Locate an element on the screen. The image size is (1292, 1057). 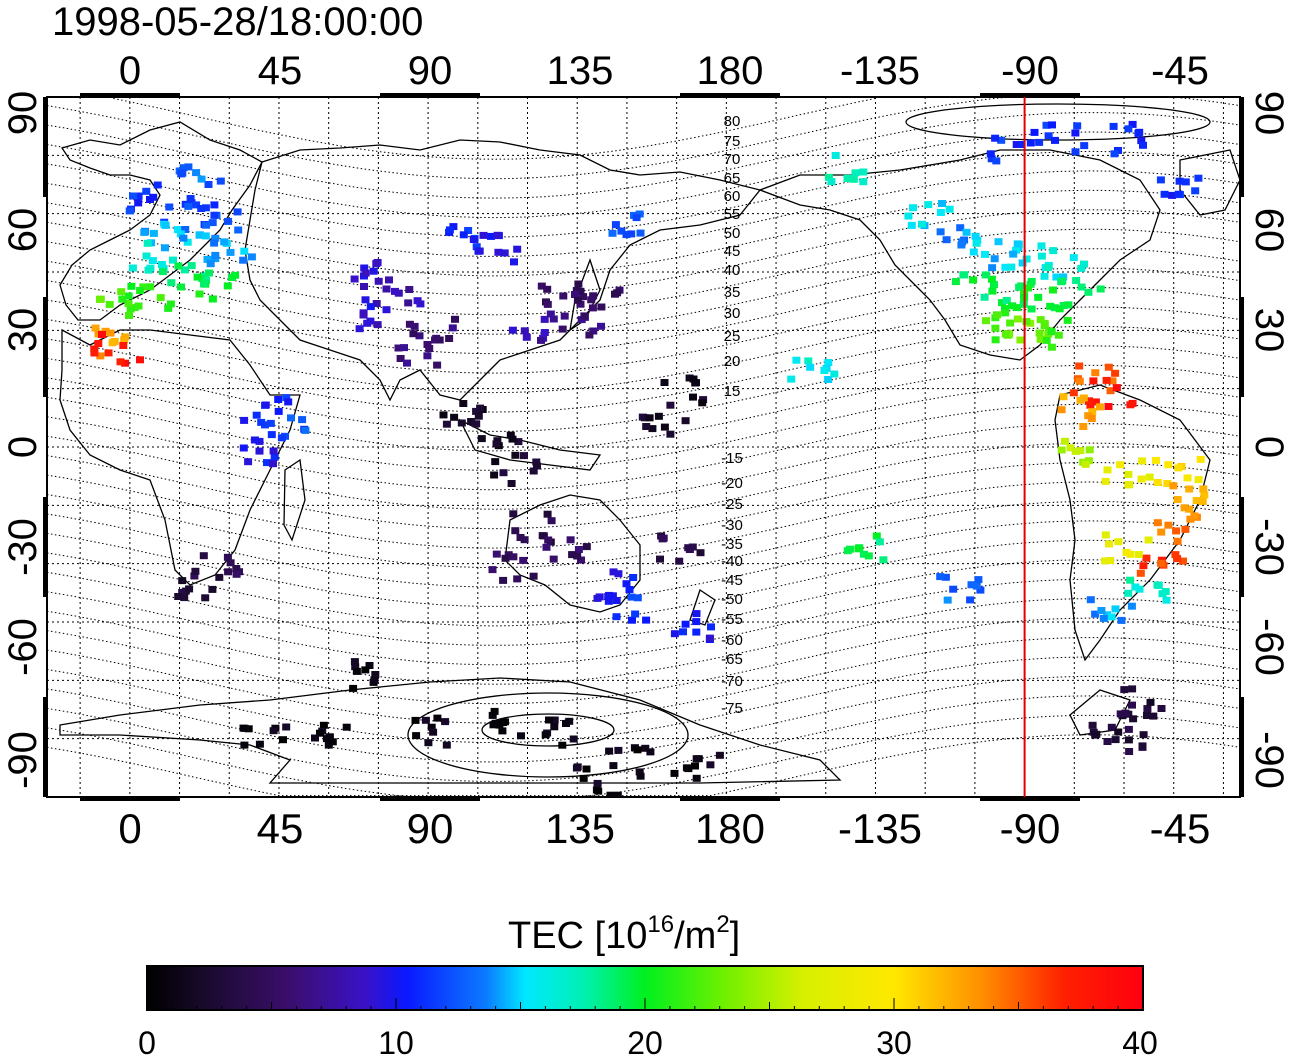
top-lon-label: 90 is located at coordinates (430, 71).